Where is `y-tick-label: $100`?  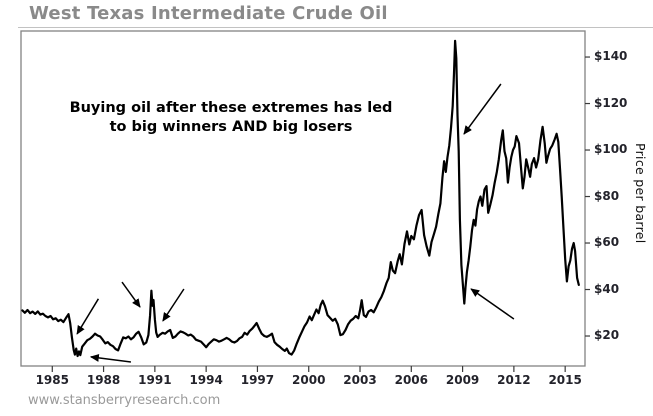 y-tick-label: $100 is located at coordinates (611, 149).